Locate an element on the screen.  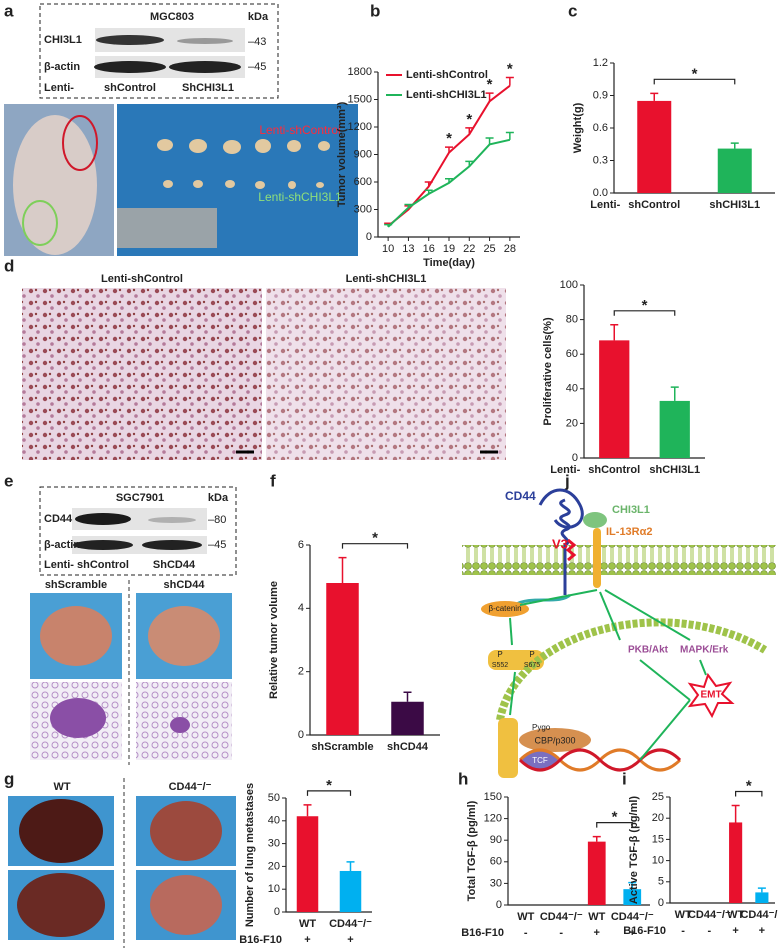
panel-letter: a is located at coordinates (9, 10).